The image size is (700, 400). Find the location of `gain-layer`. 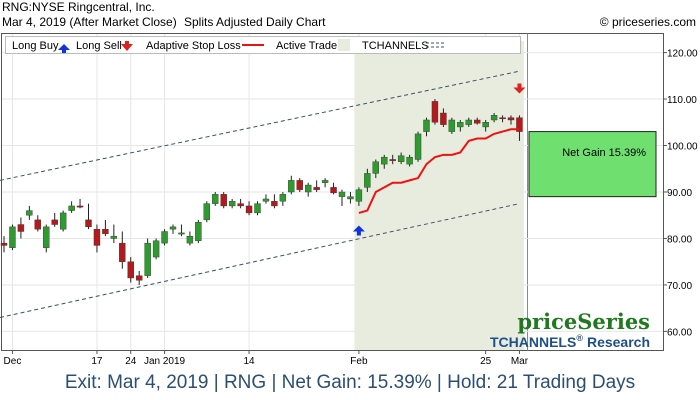

gain-layer is located at coordinates (592, 164).